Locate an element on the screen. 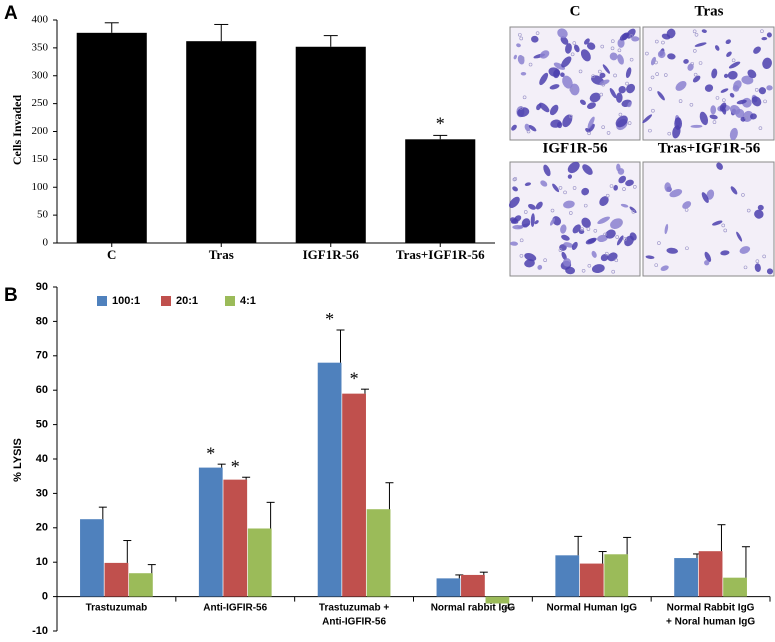  micrograph-frame is located at coordinates (708, 83).